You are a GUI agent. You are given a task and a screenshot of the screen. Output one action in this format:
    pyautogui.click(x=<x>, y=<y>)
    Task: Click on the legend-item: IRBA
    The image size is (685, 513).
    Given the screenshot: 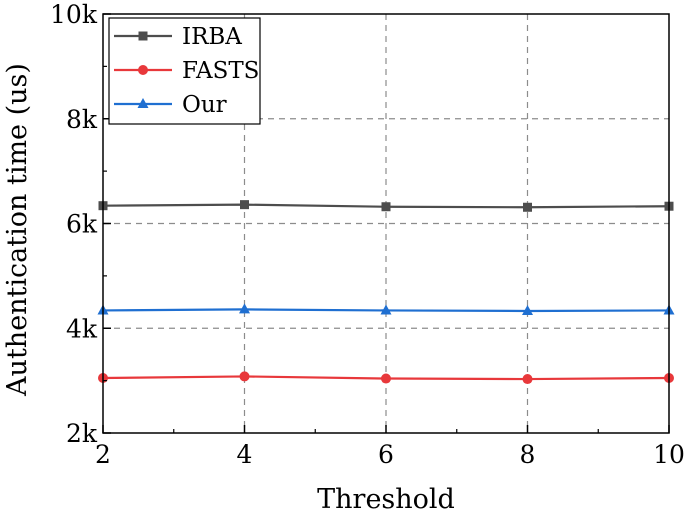 What is the action you would take?
    pyautogui.click(x=178, y=37)
    